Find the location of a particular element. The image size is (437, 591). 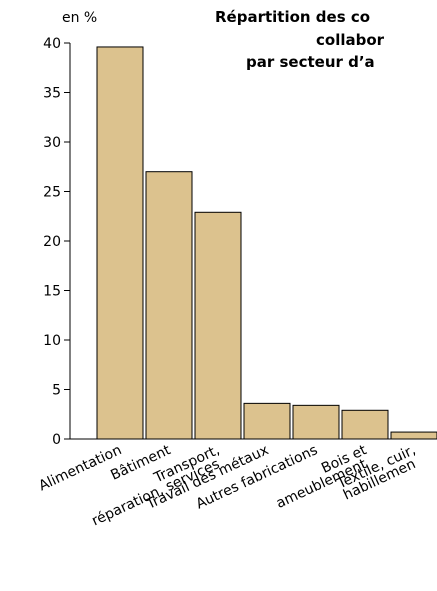

y-tick-label: 15 is located at coordinates (52, 292).